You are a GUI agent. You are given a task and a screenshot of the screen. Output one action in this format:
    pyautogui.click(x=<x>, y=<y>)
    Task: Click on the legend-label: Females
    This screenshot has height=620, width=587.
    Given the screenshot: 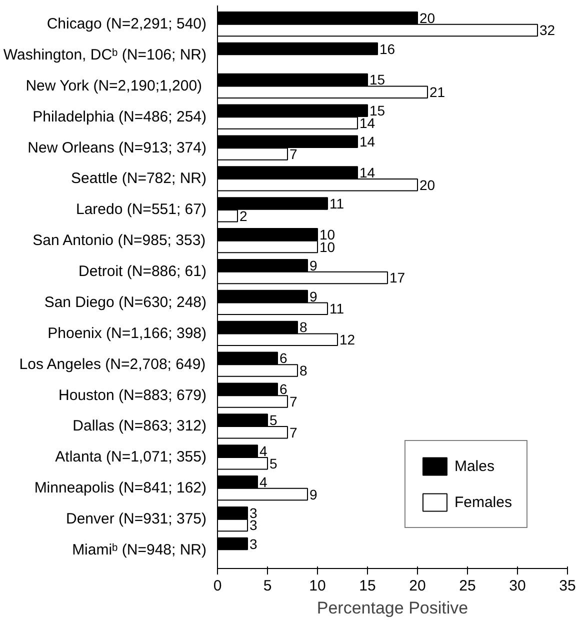 What is the action you would take?
    pyautogui.click(x=483, y=502)
    